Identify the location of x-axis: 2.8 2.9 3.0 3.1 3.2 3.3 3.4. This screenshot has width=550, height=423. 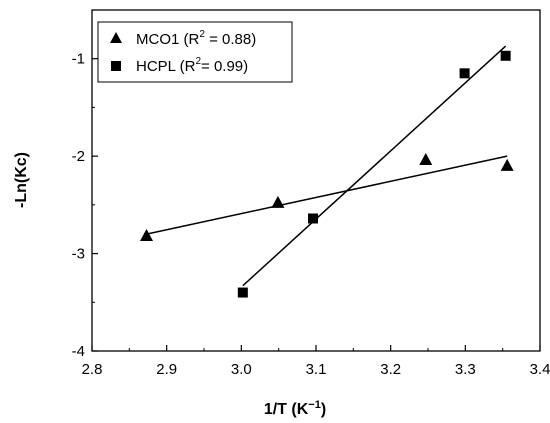
(316, 361).